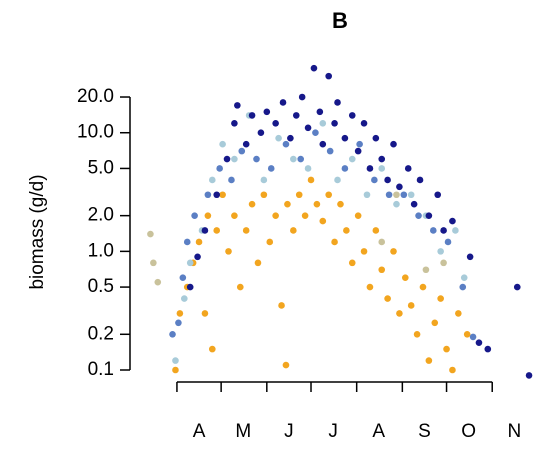 The image size is (533, 449). What do you see at coordinates (378, 431) in the screenshot?
I see `x-tick-label: A` at bounding box center [378, 431].